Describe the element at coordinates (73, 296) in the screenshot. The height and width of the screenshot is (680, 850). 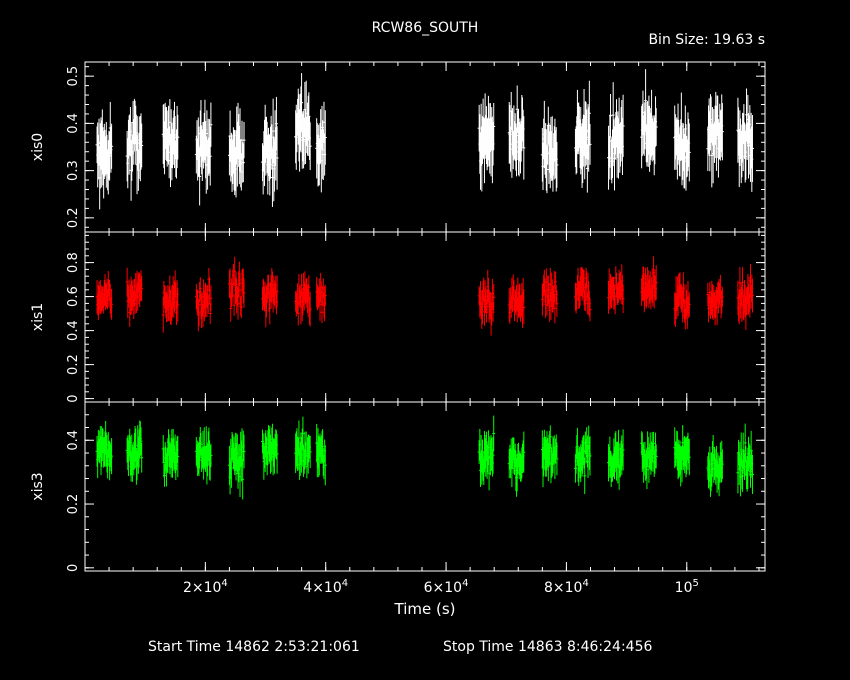
I see `y-tick-label: 0.6` at that location.